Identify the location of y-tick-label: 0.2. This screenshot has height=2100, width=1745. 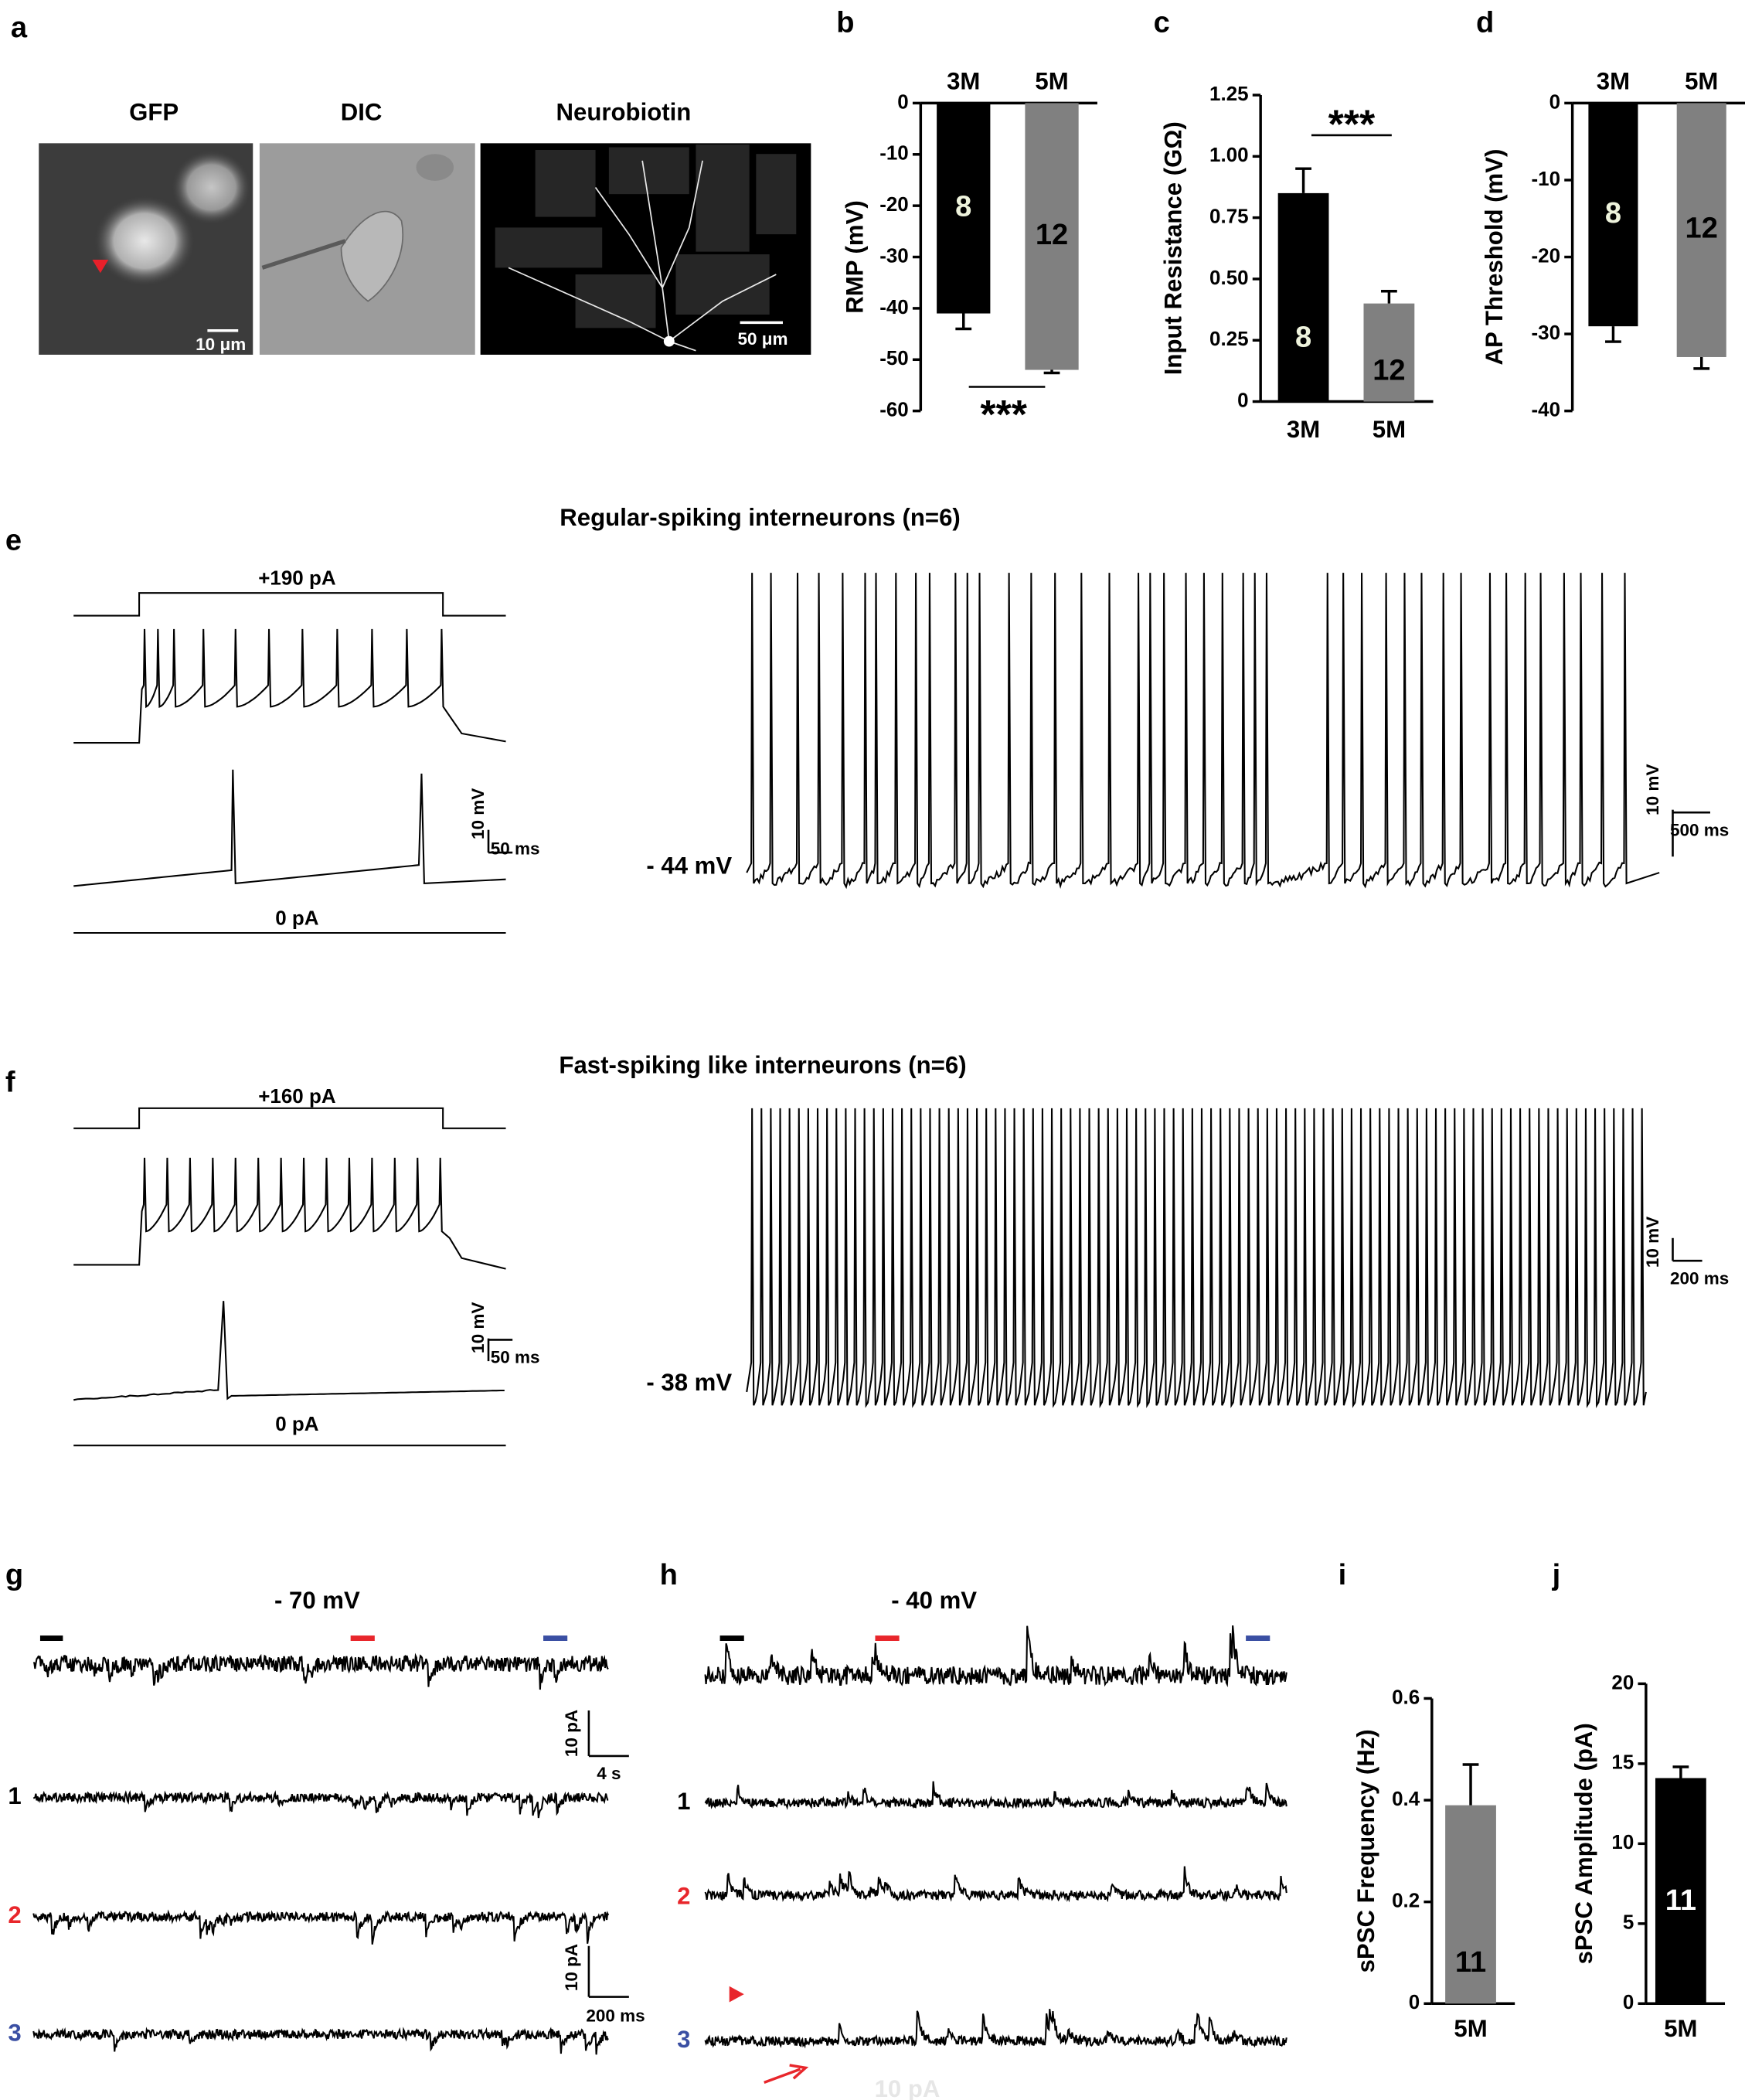
(1406, 1900).